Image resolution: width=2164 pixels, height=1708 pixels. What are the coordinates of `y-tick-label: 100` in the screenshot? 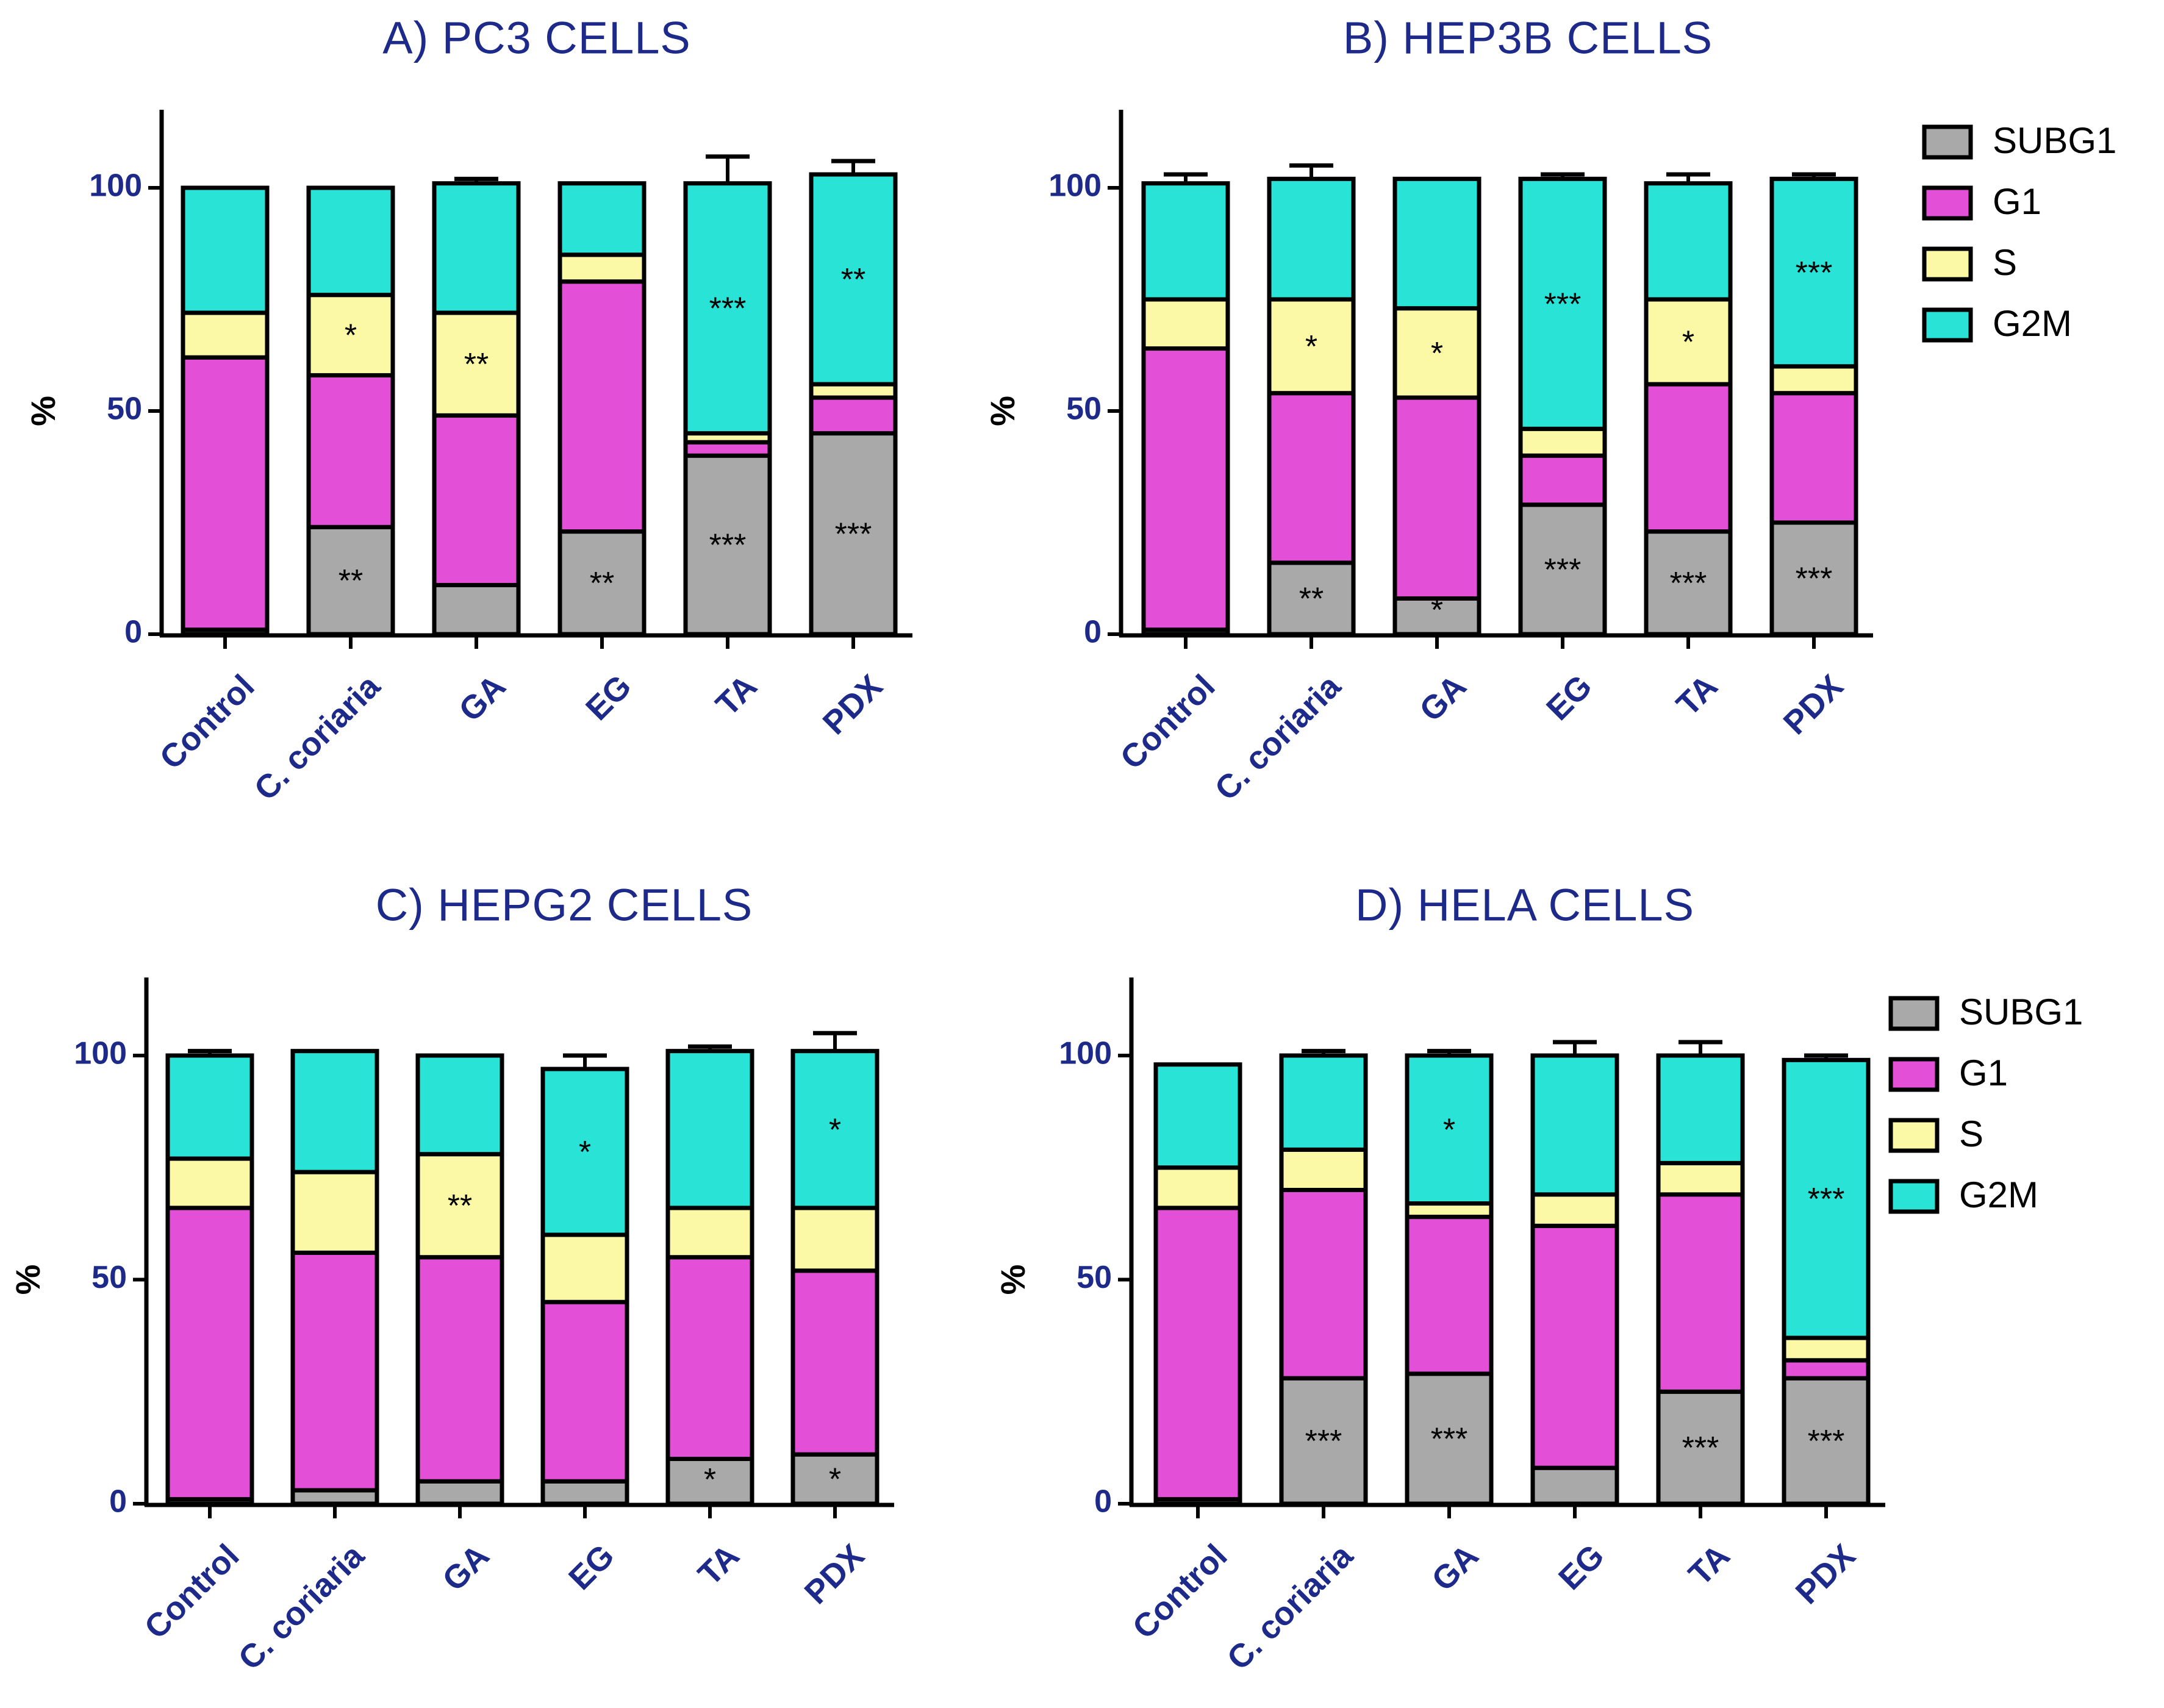 It's located at (1075, 186).